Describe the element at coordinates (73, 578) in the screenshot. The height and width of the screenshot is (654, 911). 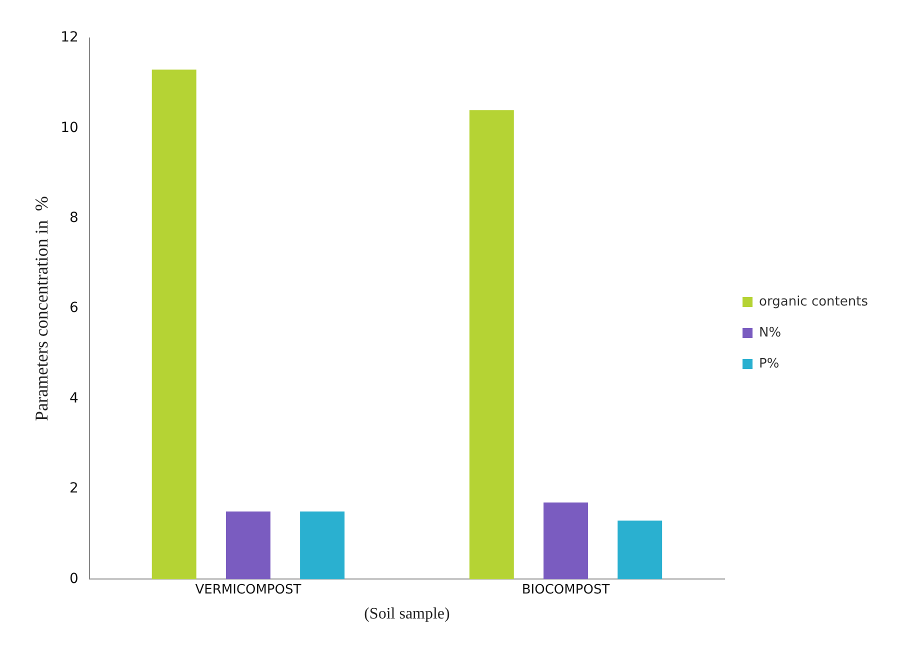
I see `y-tick-label: 0` at that location.